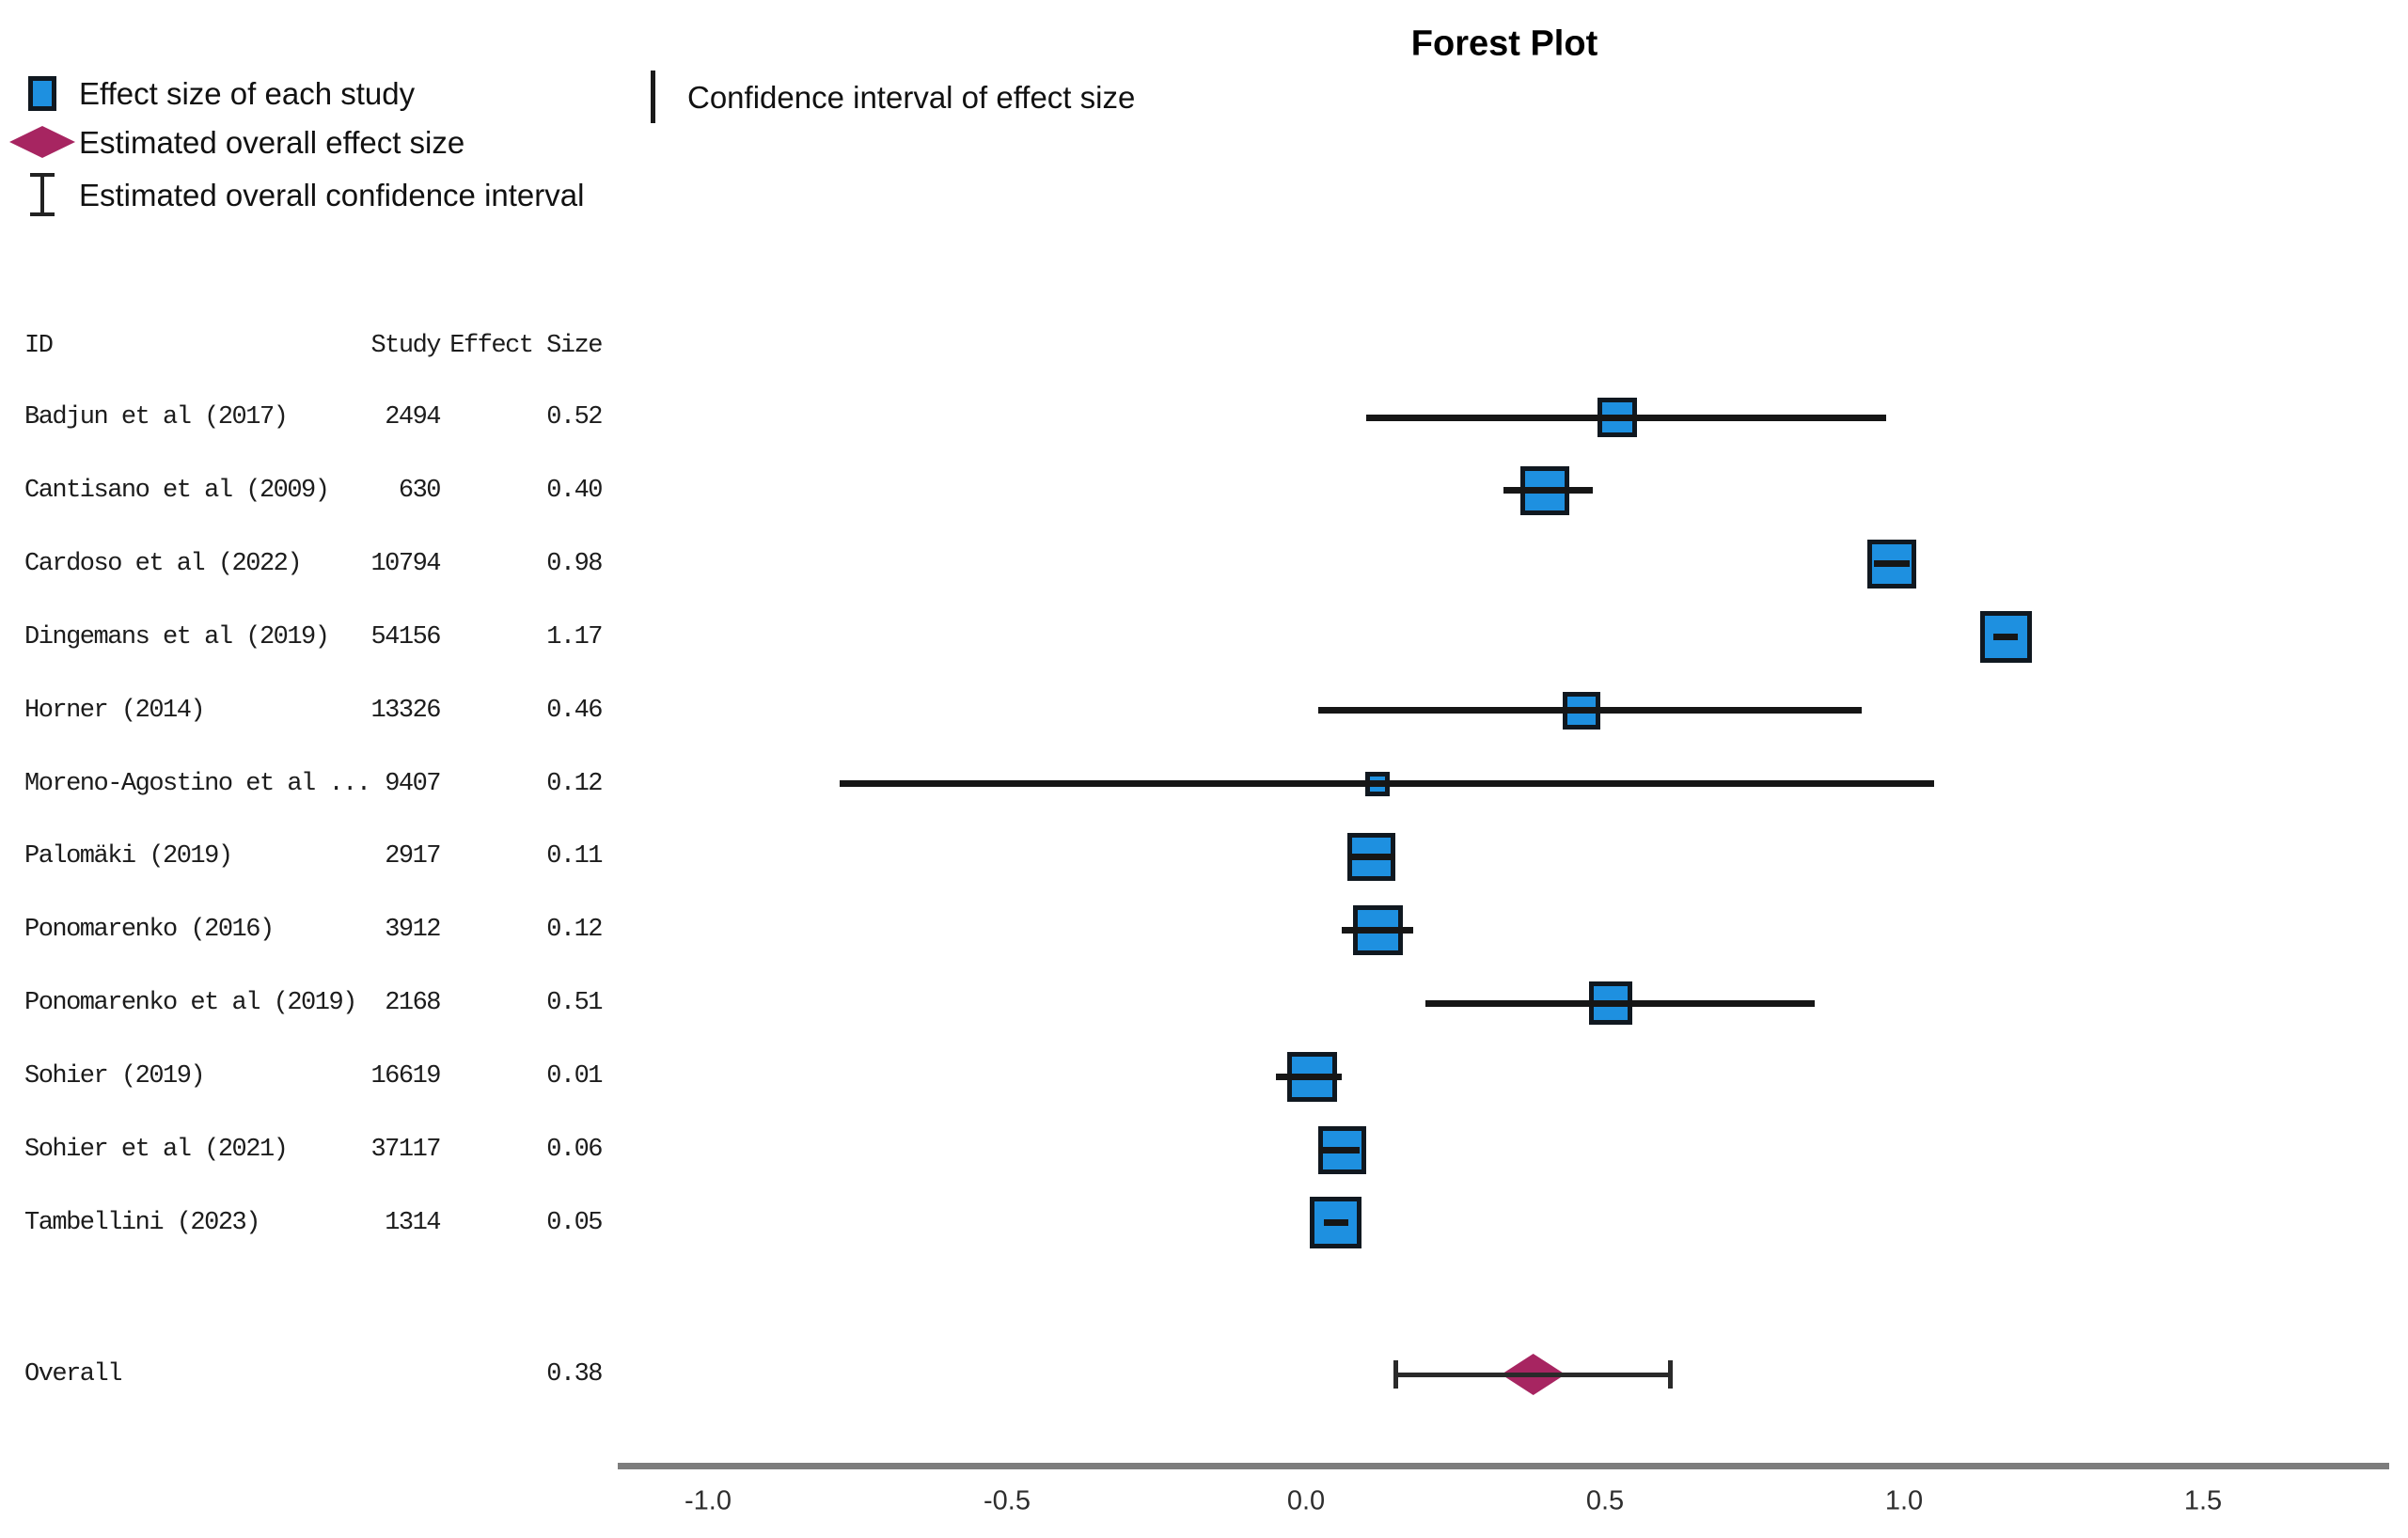 This screenshot has width=2408, height=1538. Describe the element at coordinates (911, 97) in the screenshot. I see `legend-label-ci: Confidence interval of effect size` at that location.